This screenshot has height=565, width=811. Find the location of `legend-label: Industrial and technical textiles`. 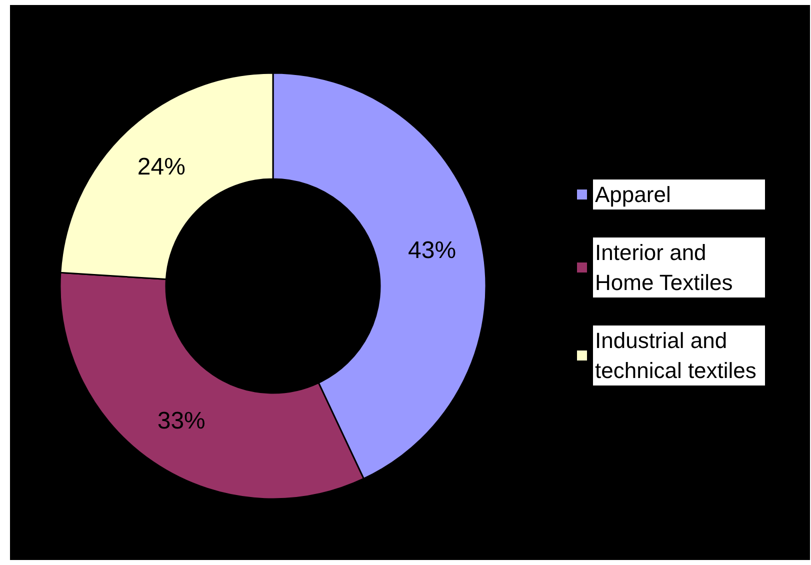

legend-label: Industrial and technical textiles is located at coordinates (675, 355).